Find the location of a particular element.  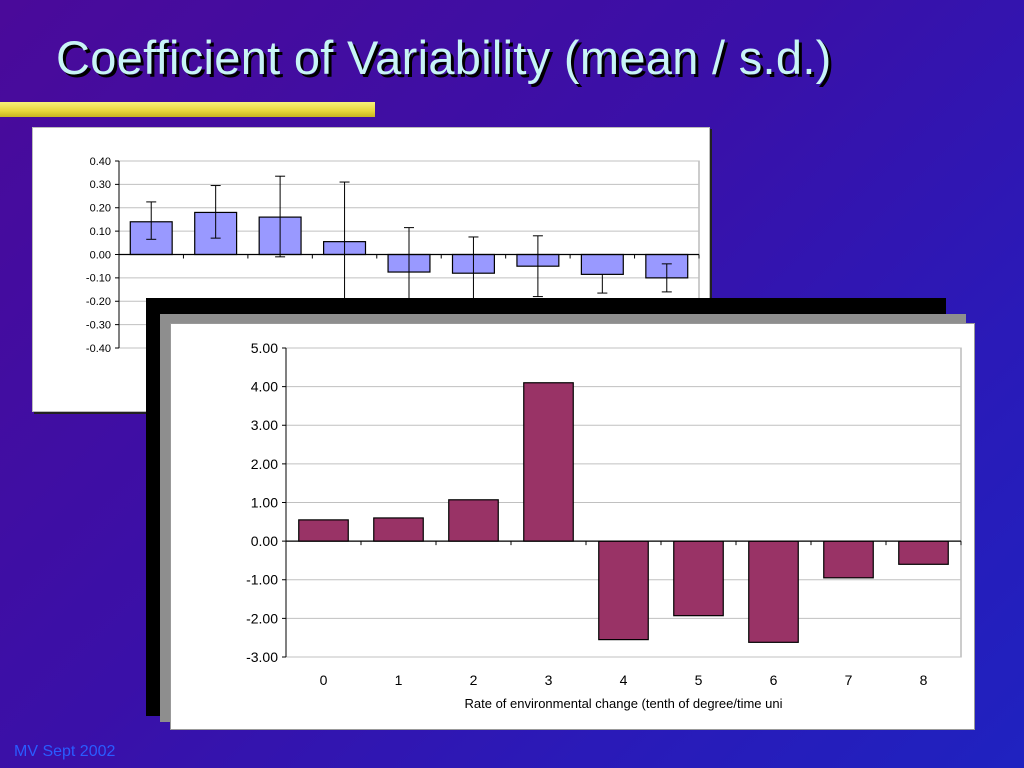

y-tick-label: -0.20 is located at coordinates (98, 302).